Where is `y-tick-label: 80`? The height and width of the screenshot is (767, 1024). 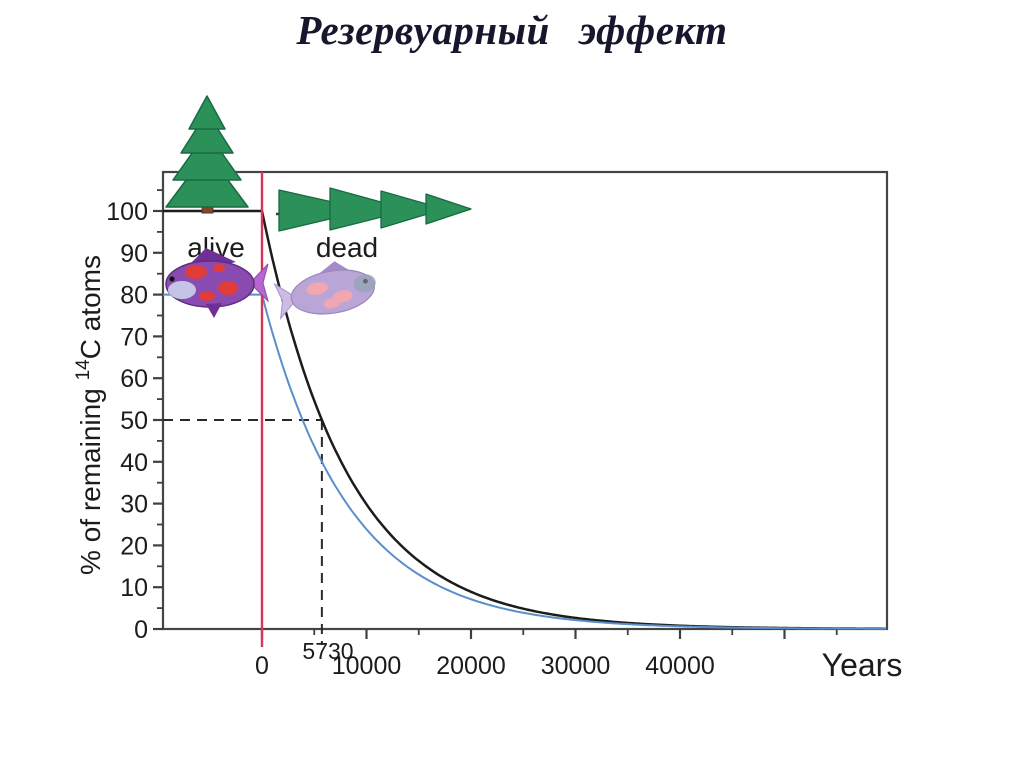
y-tick-label: 80 is located at coordinates (134, 296).